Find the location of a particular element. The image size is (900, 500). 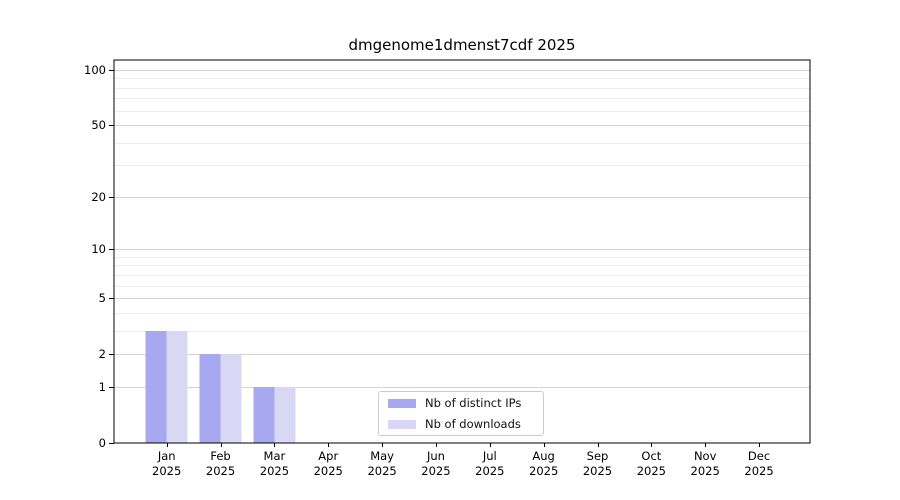

x-tick-label-nov: Nov 2025 is located at coordinates (705, 464).